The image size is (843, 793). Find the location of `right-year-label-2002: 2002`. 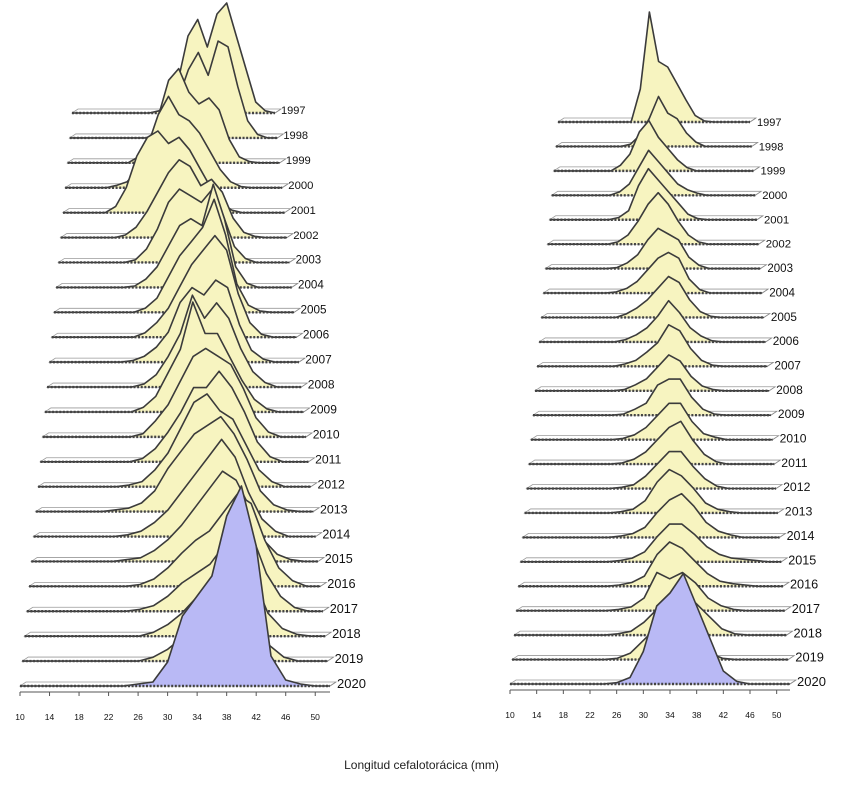

right-year-label-2002: 2002 is located at coordinates (778, 245).